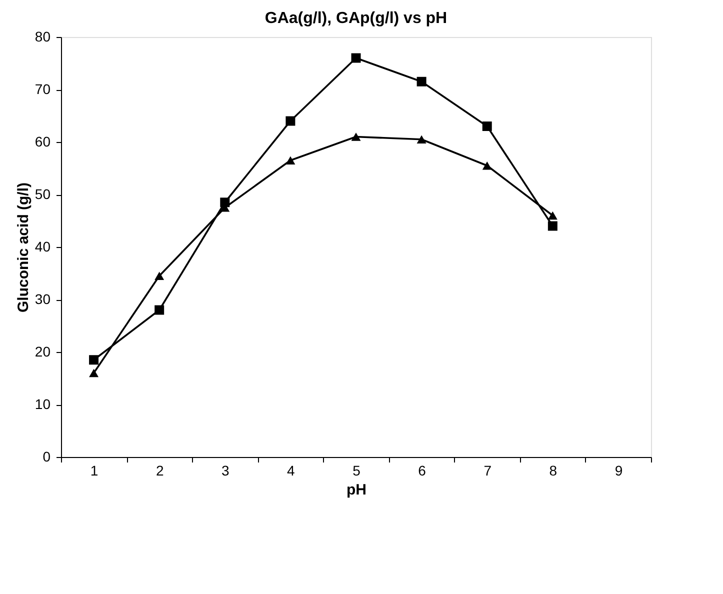 The width and height of the screenshot is (723, 594). Describe the element at coordinates (291, 470) in the screenshot. I see `x-tick-label: 4` at that location.